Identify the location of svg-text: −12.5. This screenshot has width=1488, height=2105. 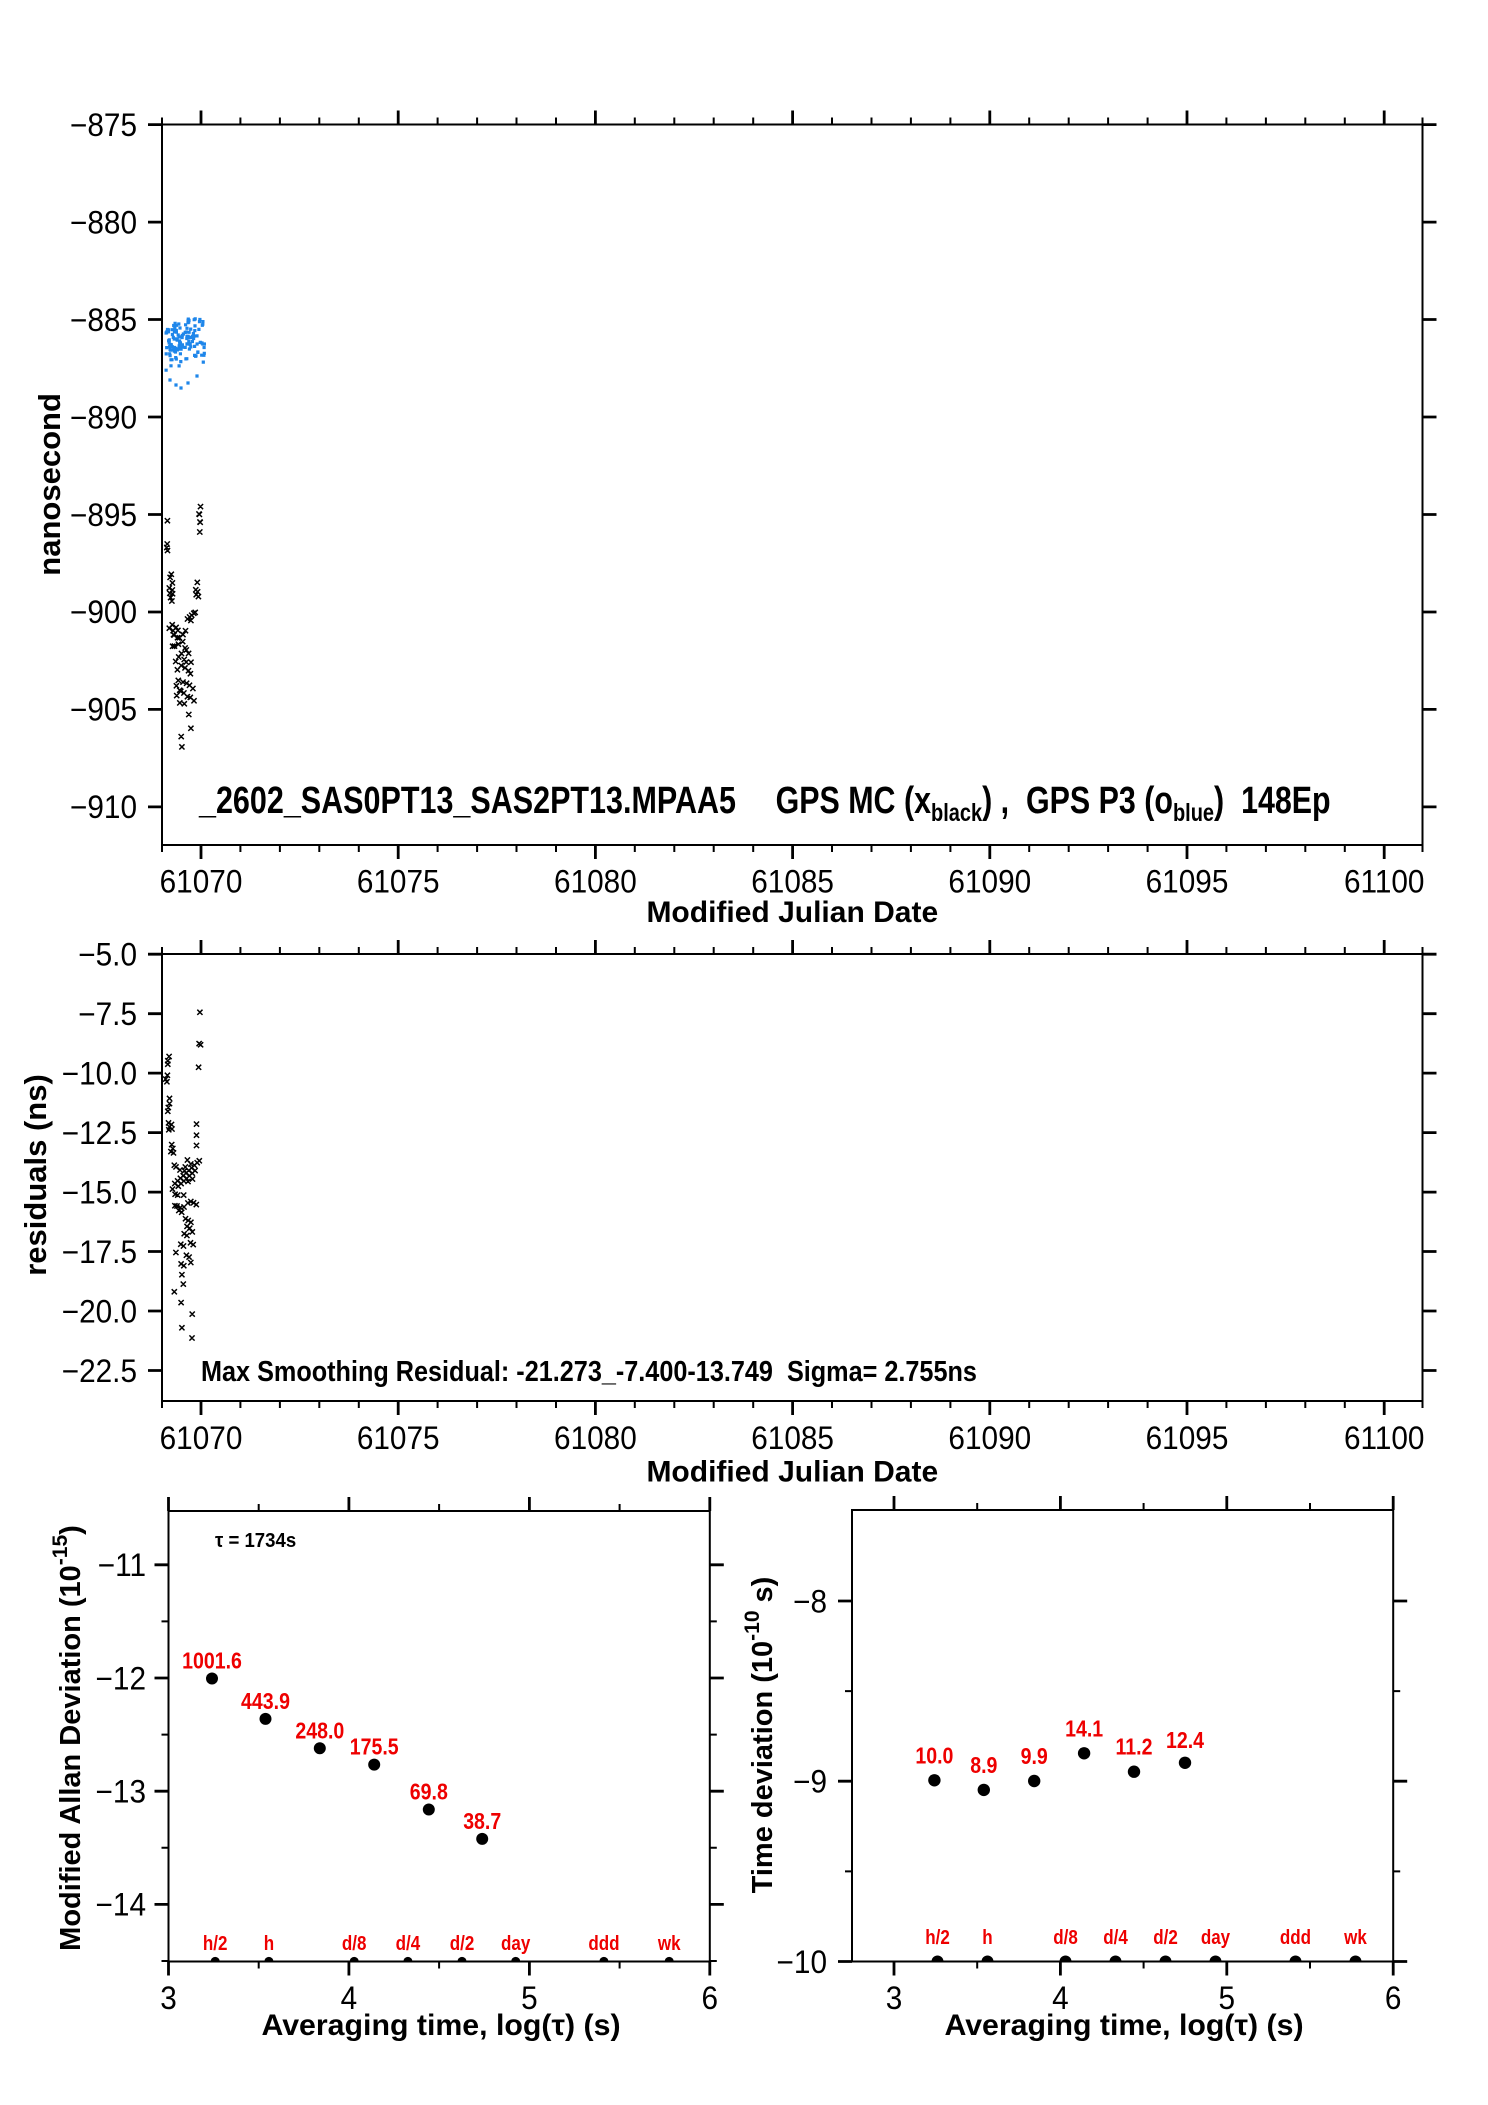
(99, 1133).